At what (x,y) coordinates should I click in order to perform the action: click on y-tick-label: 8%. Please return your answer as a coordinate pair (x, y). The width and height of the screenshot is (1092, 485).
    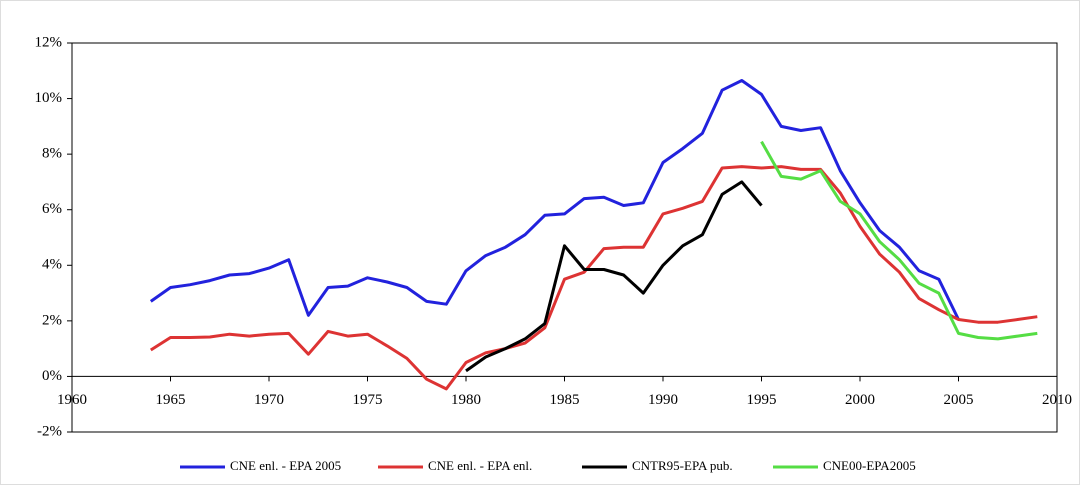
    Looking at the image, I should click on (52, 154).